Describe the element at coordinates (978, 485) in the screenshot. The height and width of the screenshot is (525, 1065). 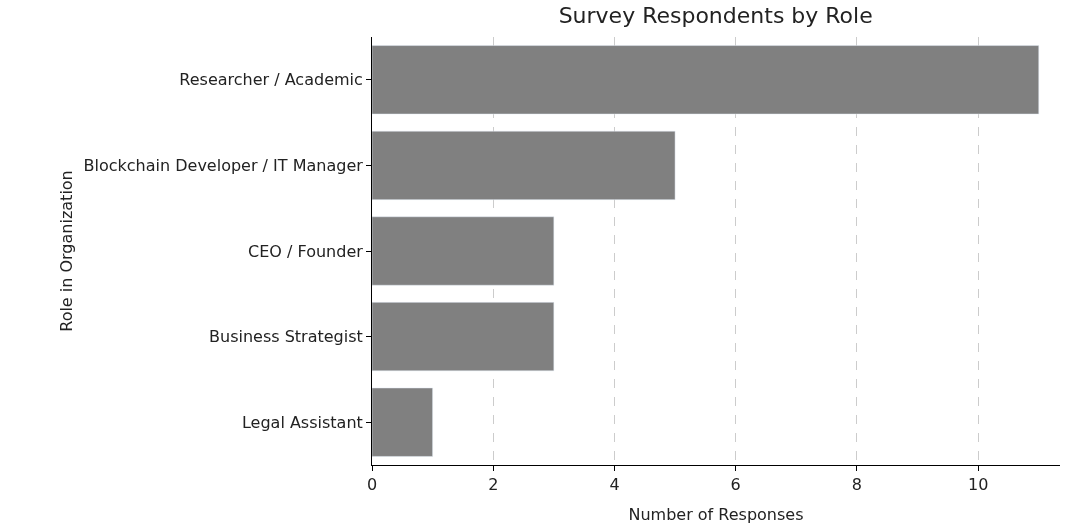
I see `x-tick-label: 10` at that location.